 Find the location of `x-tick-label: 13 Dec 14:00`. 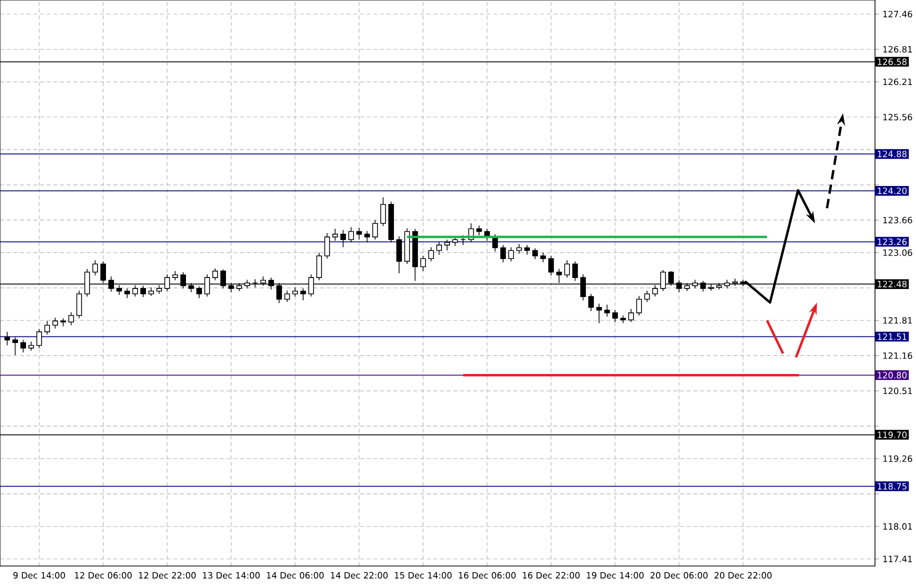

x-tick-label: 13 Dec 14:00 is located at coordinates (231, 575).